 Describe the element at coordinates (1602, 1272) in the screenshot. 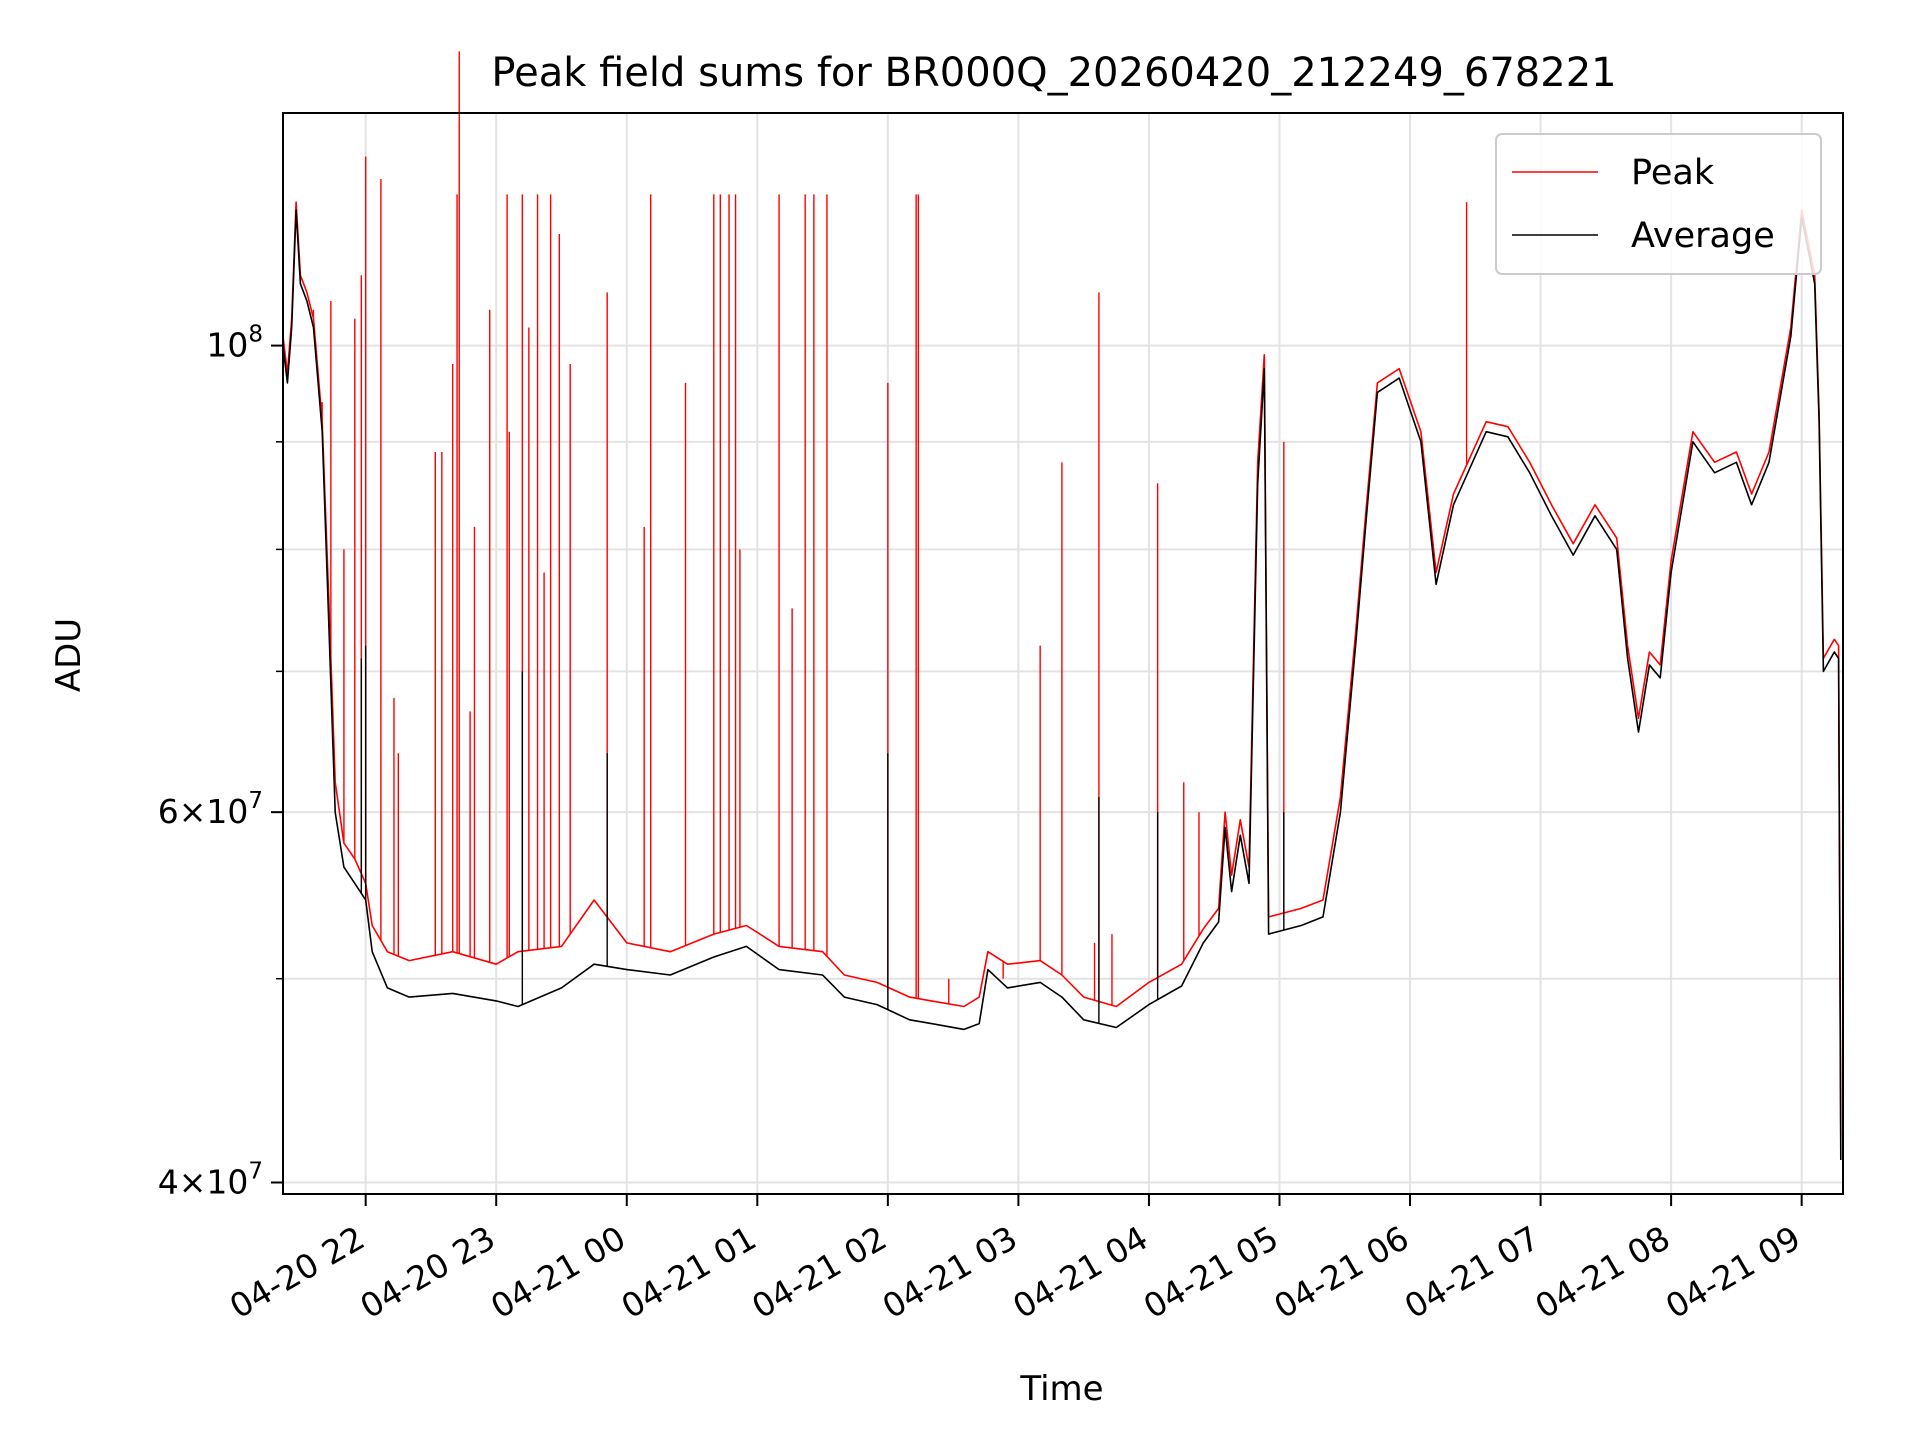

I see `x-tick-label: 04-21 08` at that location.